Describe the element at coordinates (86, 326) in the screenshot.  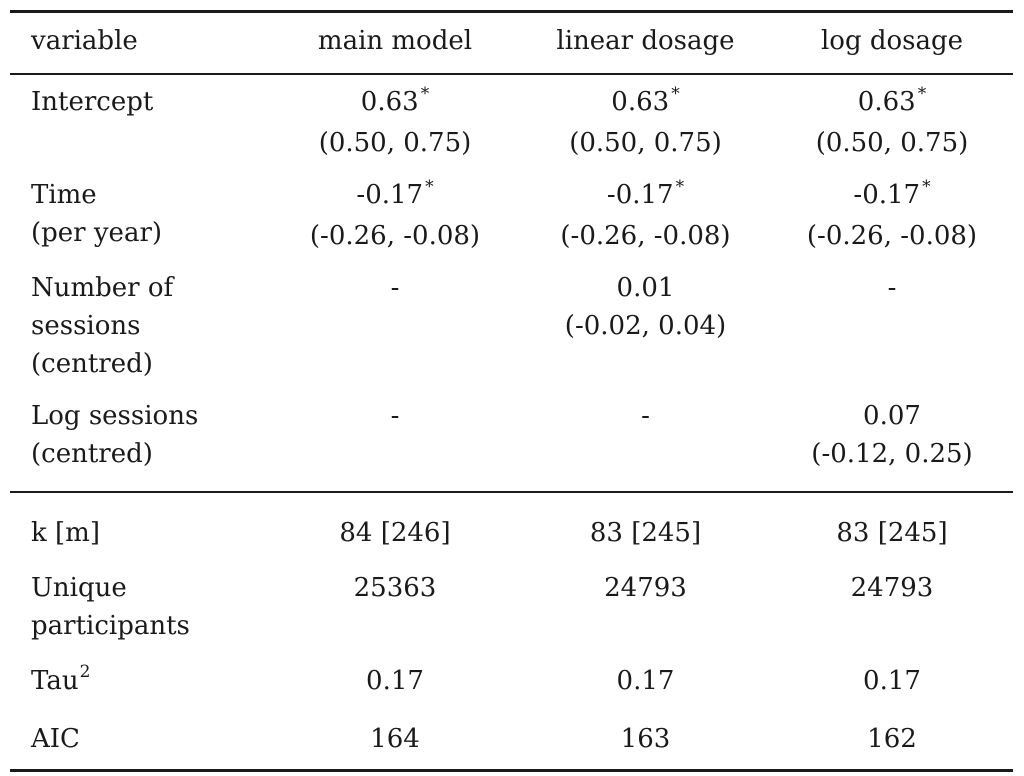
I see `row-label-line: sessions` at that location.